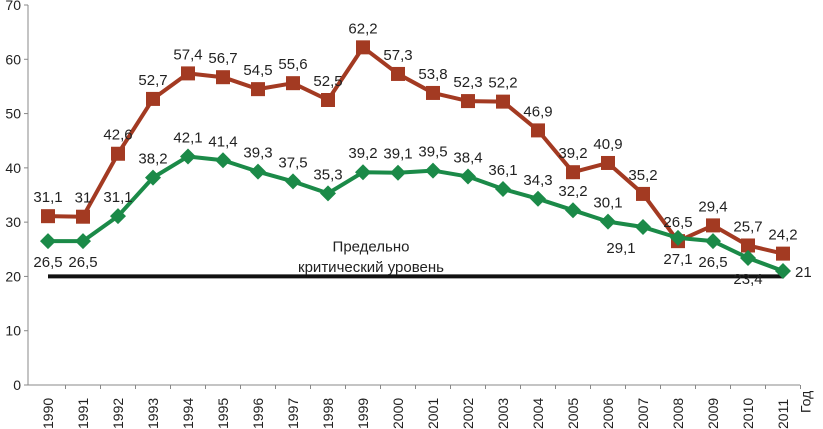 The image size is (823, 429). I want to click on x-tick-label: 2010, so click(748, 413).